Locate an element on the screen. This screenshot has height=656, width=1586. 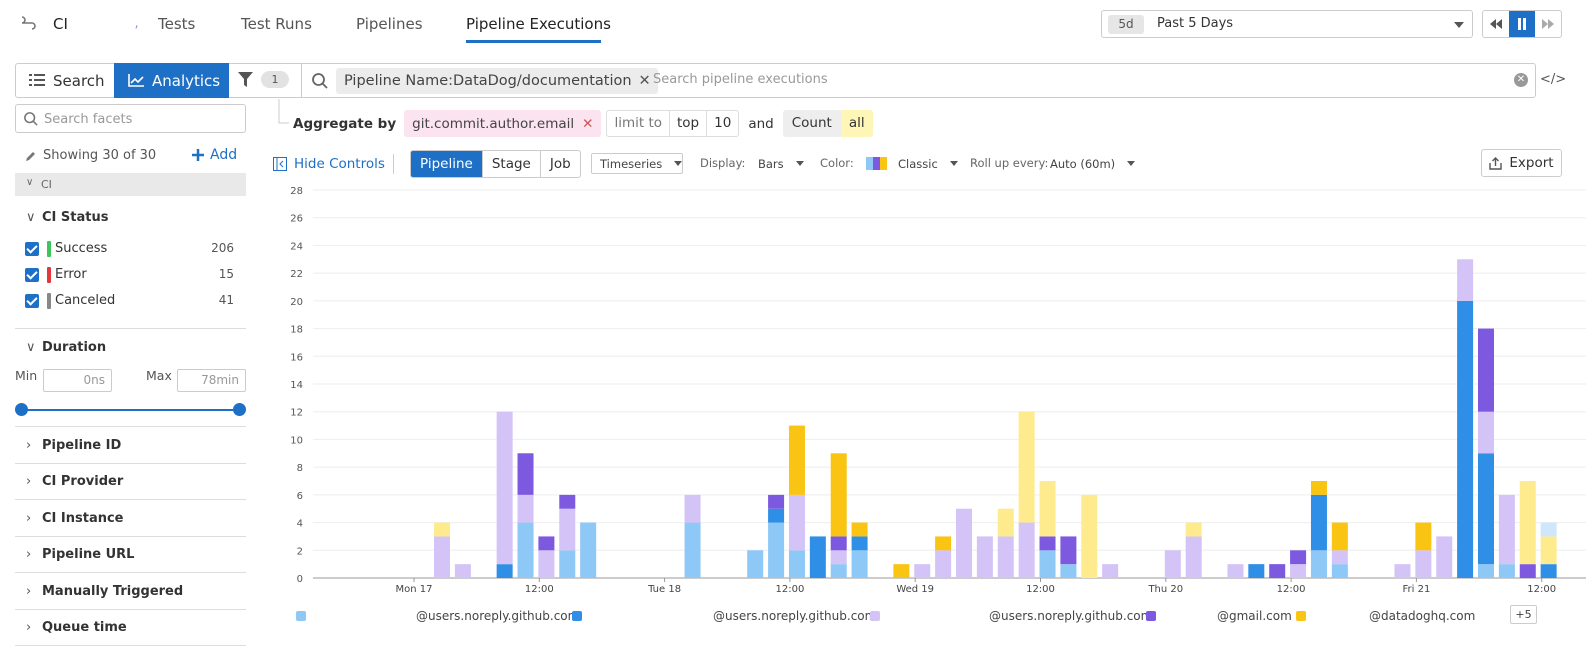
brand-decoration: ⠀ , . is located at coordinates (144, 23).